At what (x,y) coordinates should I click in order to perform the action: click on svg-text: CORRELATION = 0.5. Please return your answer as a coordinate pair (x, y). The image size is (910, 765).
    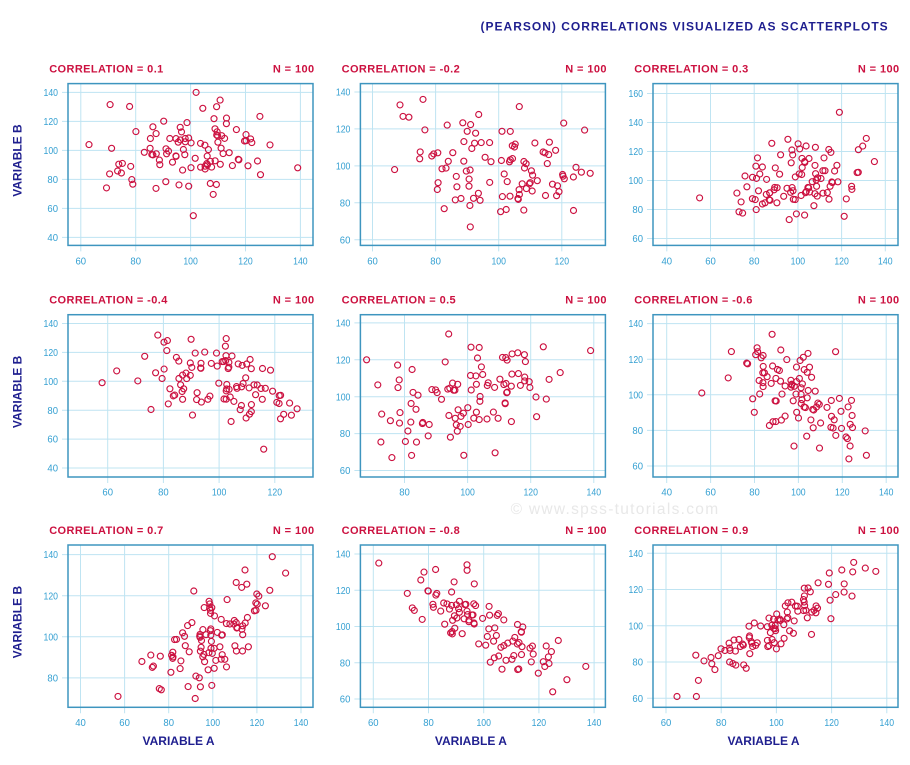
    Looking at the image, I should click on (399, 301).